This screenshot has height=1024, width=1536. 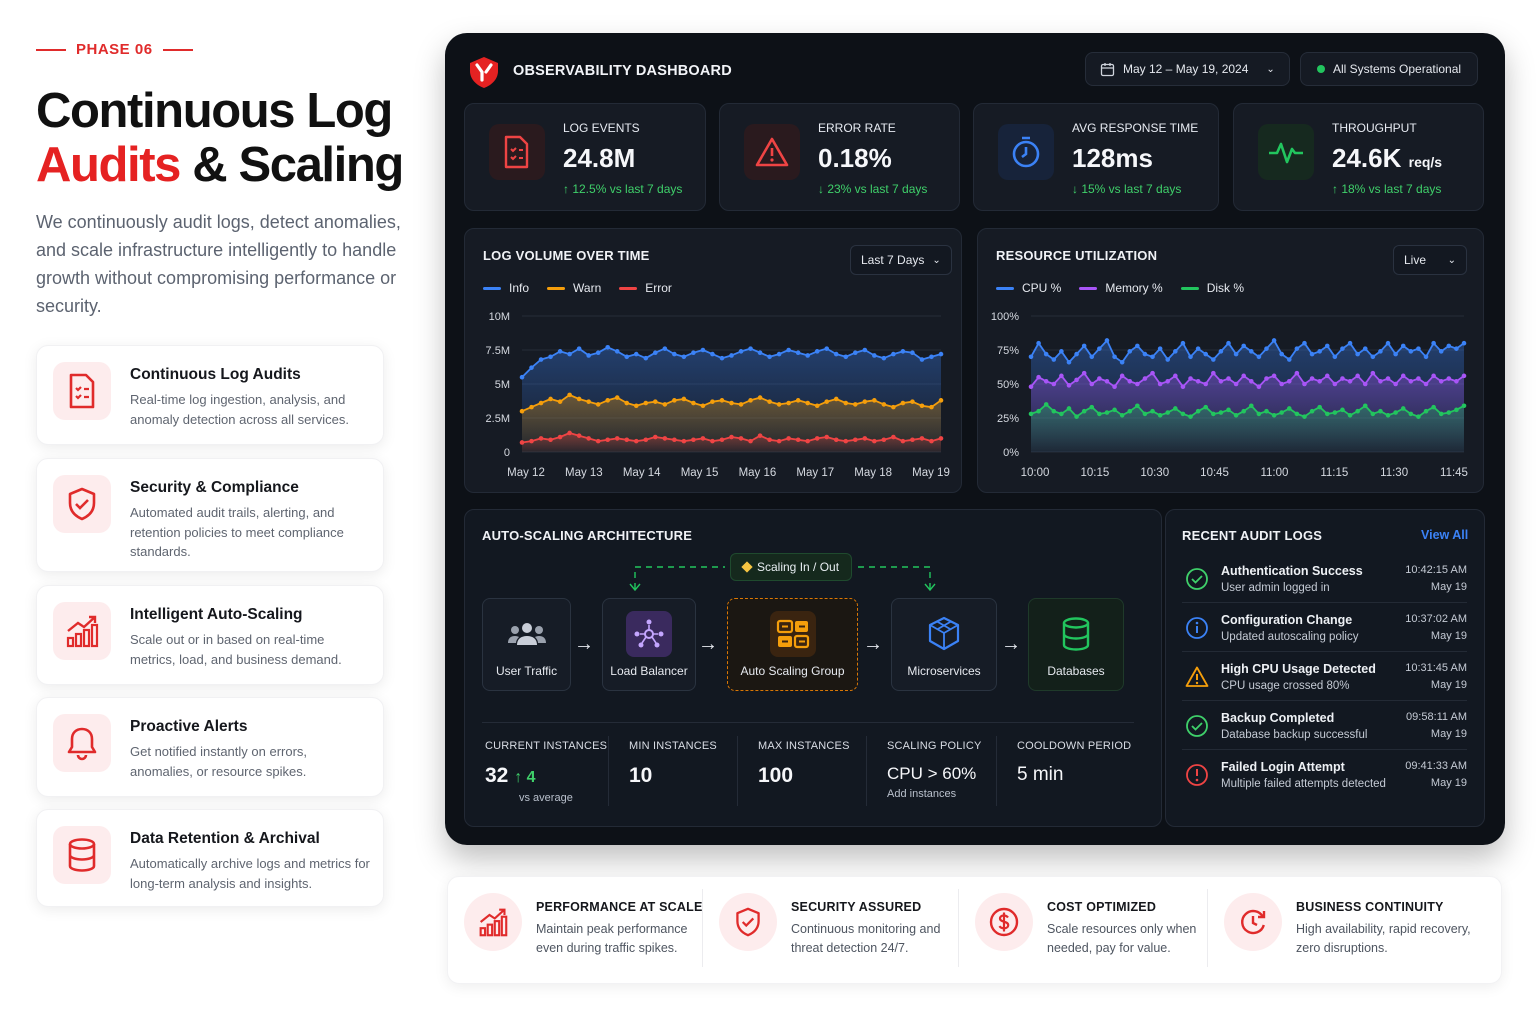 I want to click on series-area-disk-, so click(x=1247, y=428).